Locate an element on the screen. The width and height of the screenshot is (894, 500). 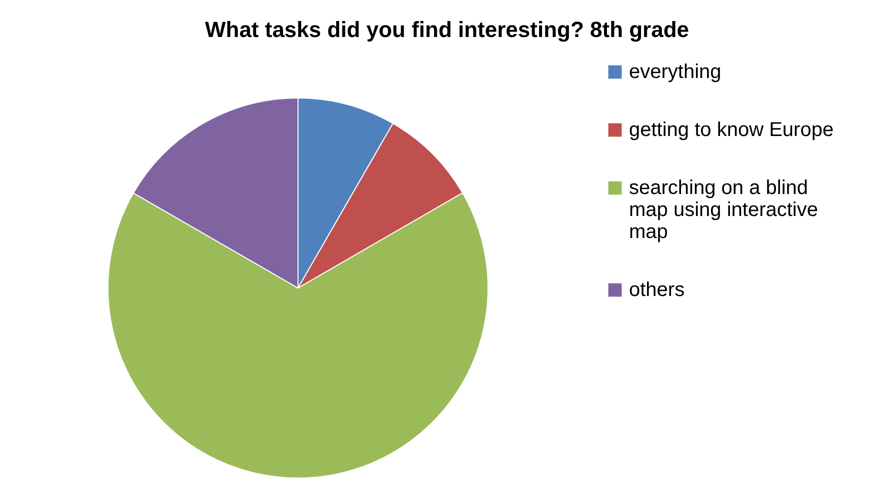
legend-label: getting to know Europe is located at coordinates (731, 130).